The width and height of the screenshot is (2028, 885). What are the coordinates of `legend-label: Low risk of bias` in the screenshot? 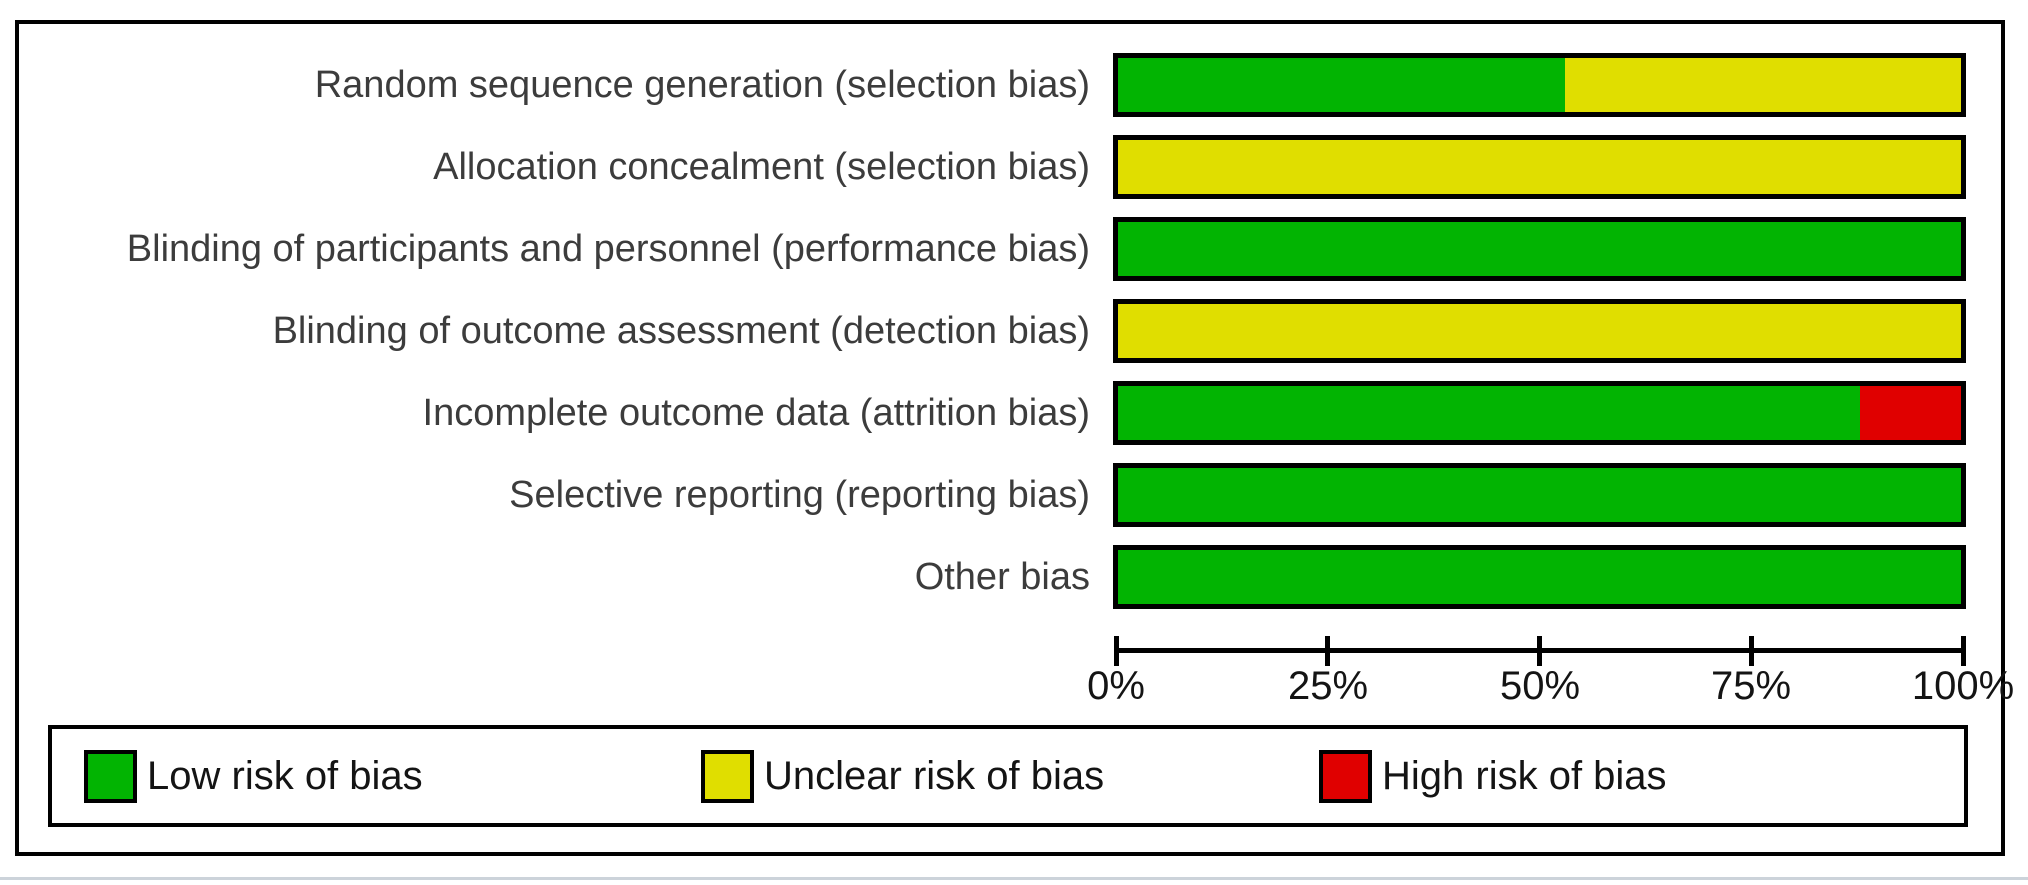 It's located at (285, 775).